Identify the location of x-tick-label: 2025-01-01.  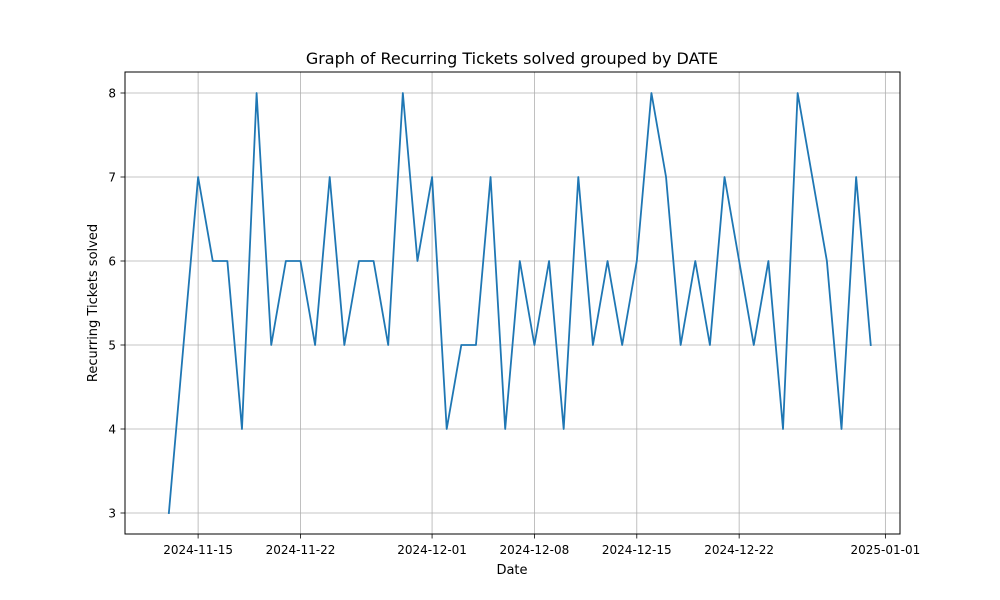
(886, 550).